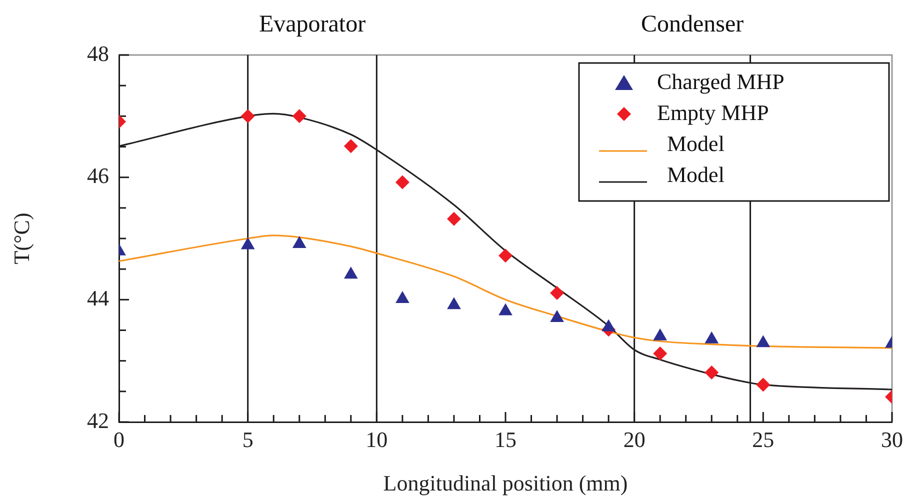 This screenshot has height=502, width=912. I want to click on x-tick-label: 5, so click(248, 439).